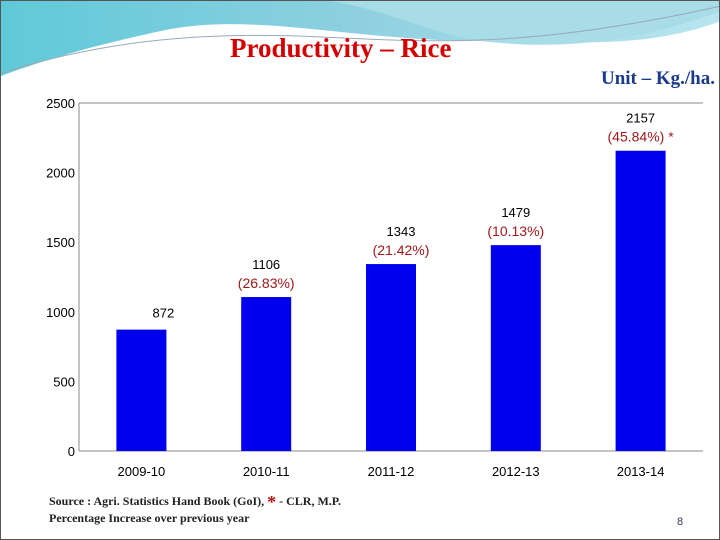 This screenshot has height=540, width=720. Describe the element at coordinates (641, 471) in the screenshot. I see `x-tick-label: 2013-14` at that location.